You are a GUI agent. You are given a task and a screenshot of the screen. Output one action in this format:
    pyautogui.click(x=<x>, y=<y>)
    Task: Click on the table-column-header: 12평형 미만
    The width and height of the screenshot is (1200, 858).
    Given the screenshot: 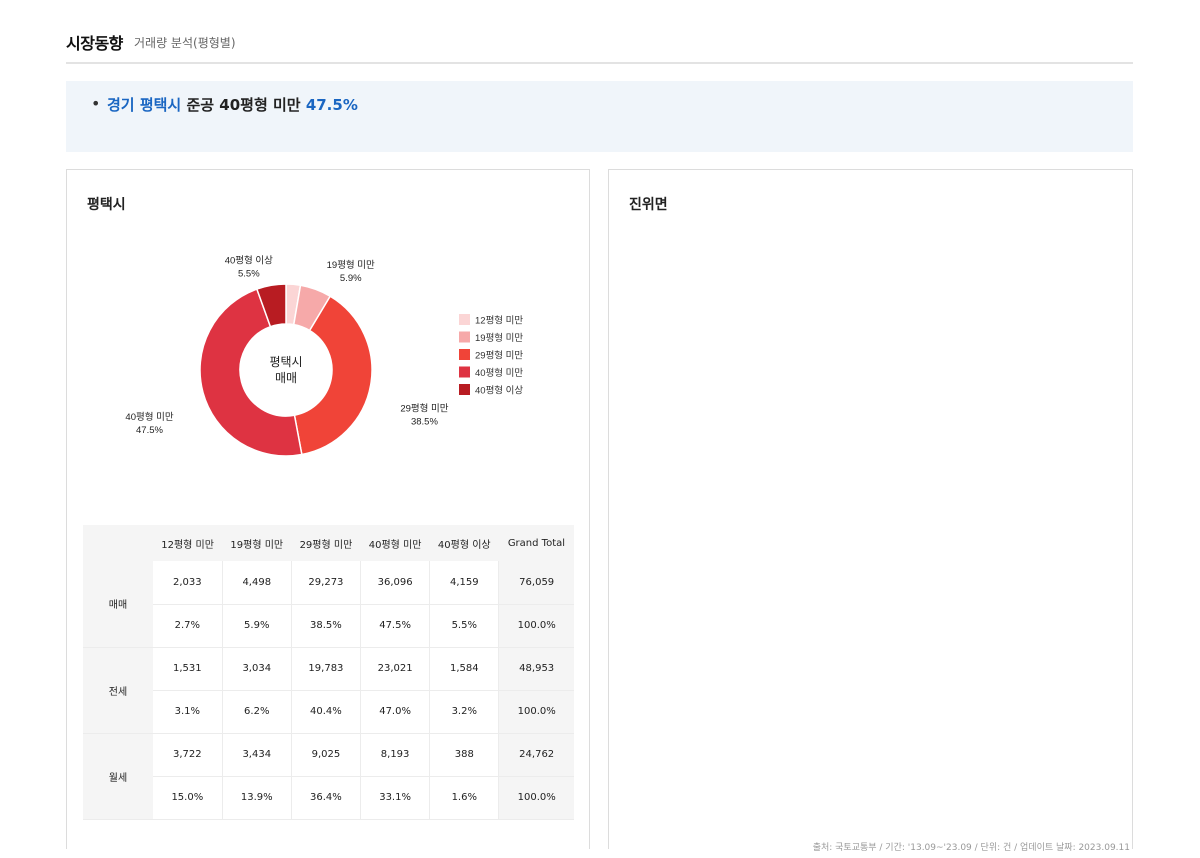 What is the action you would take?
    pyautogui.click(x=188, y=543)
    